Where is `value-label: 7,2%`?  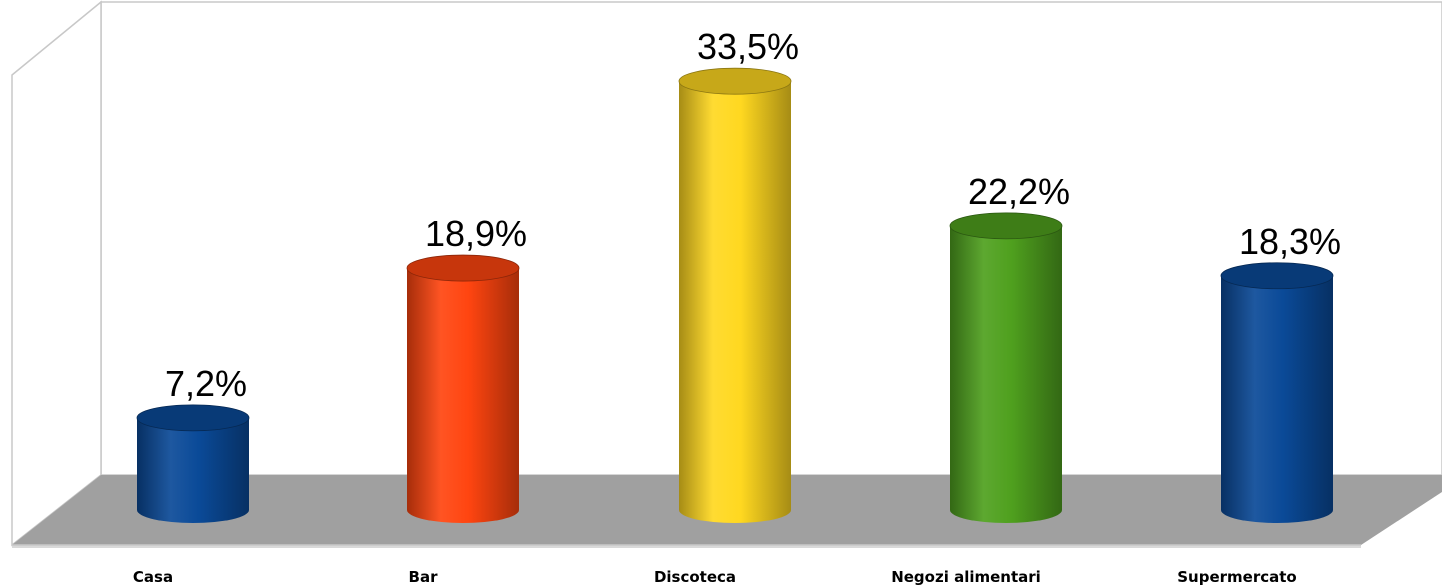 value-label: 7,2% is located at coordinates (206, 383).